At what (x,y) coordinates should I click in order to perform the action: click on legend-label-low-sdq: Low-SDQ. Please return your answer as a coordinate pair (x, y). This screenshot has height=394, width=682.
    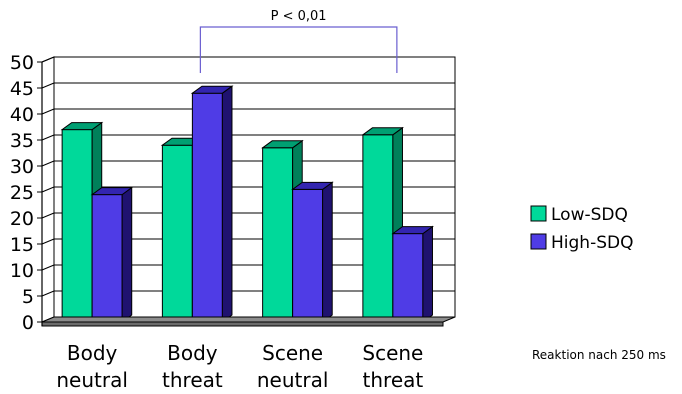
    Looking at the image, I should click on (589, 215).